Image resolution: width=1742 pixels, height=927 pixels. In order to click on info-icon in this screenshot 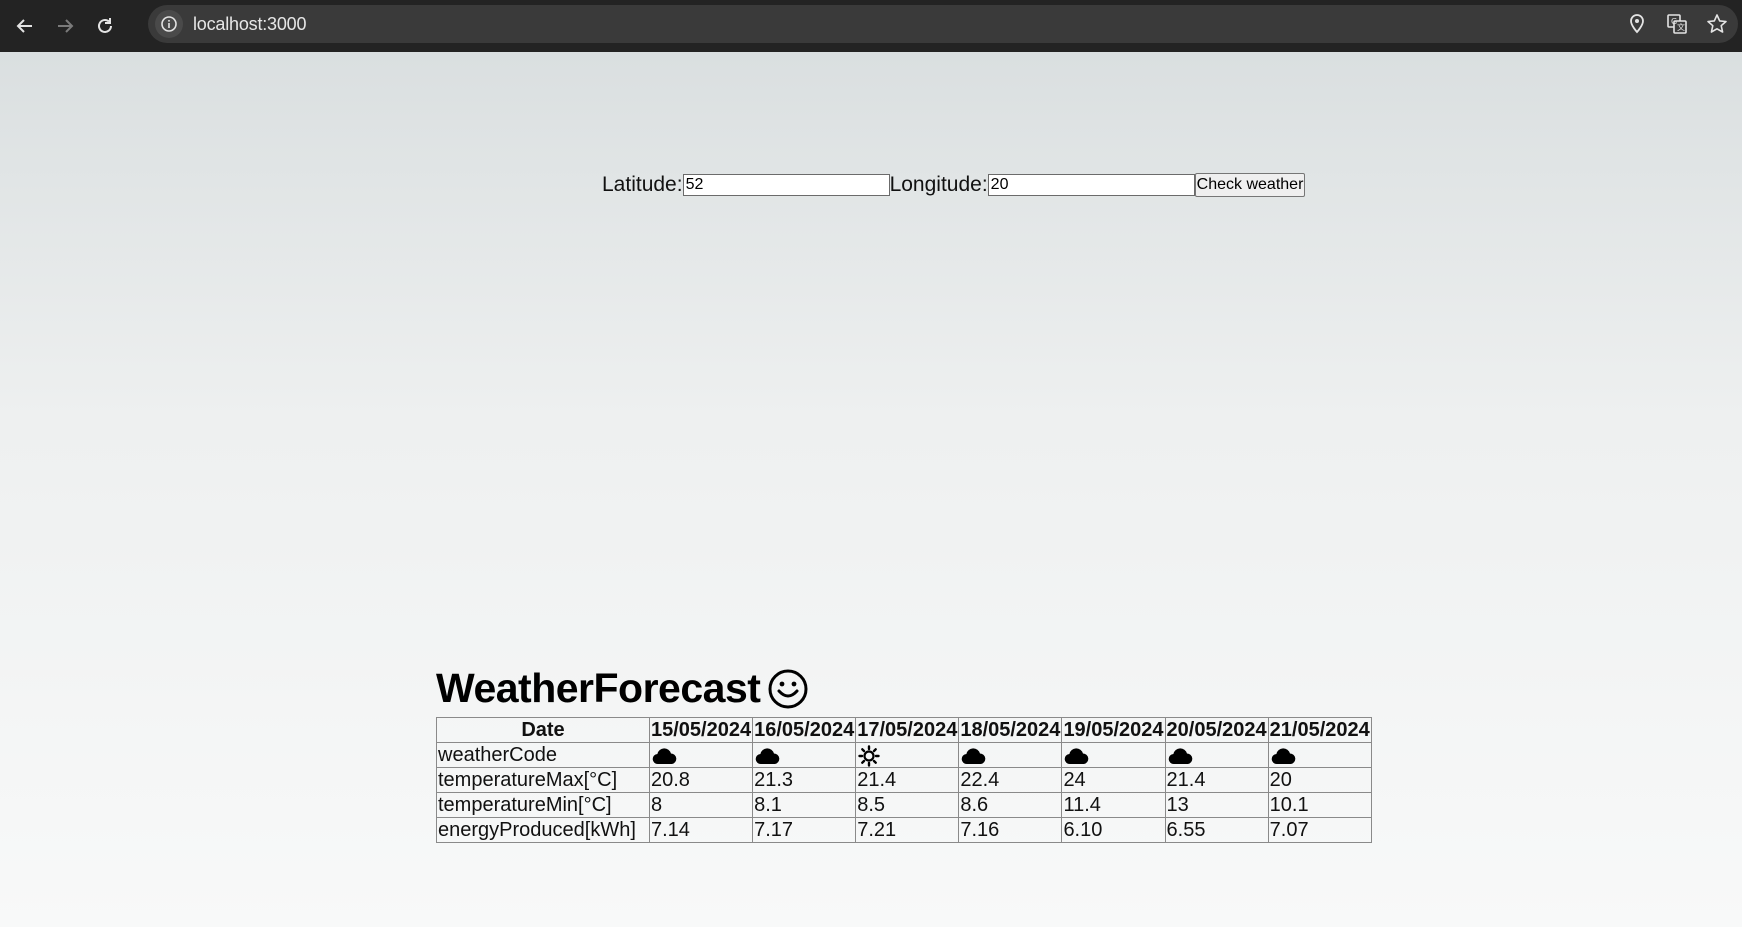, I will do `click(169, 24)`.